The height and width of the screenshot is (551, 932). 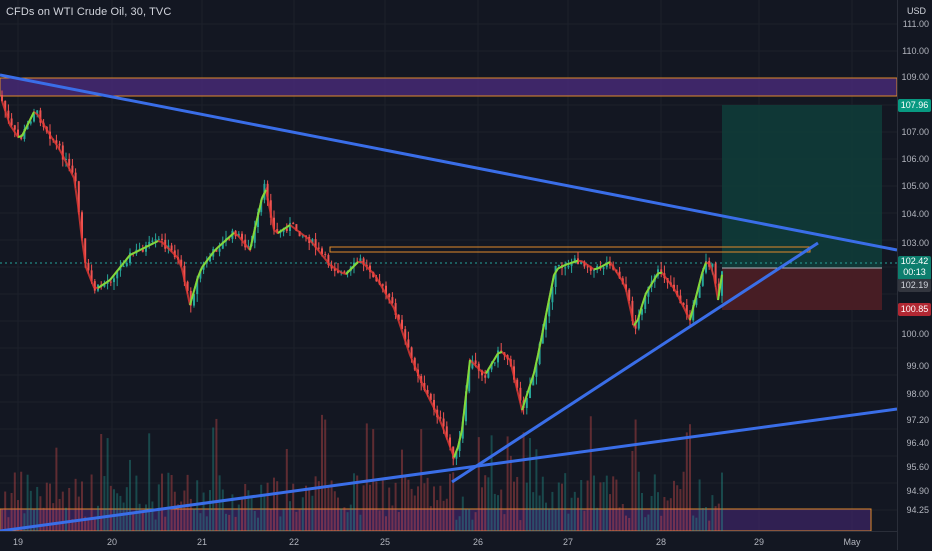 What do you see at coordinates (915, 77) in the screenshot?
I see `price-tick: 109.00` at bounding box center [915, 77].